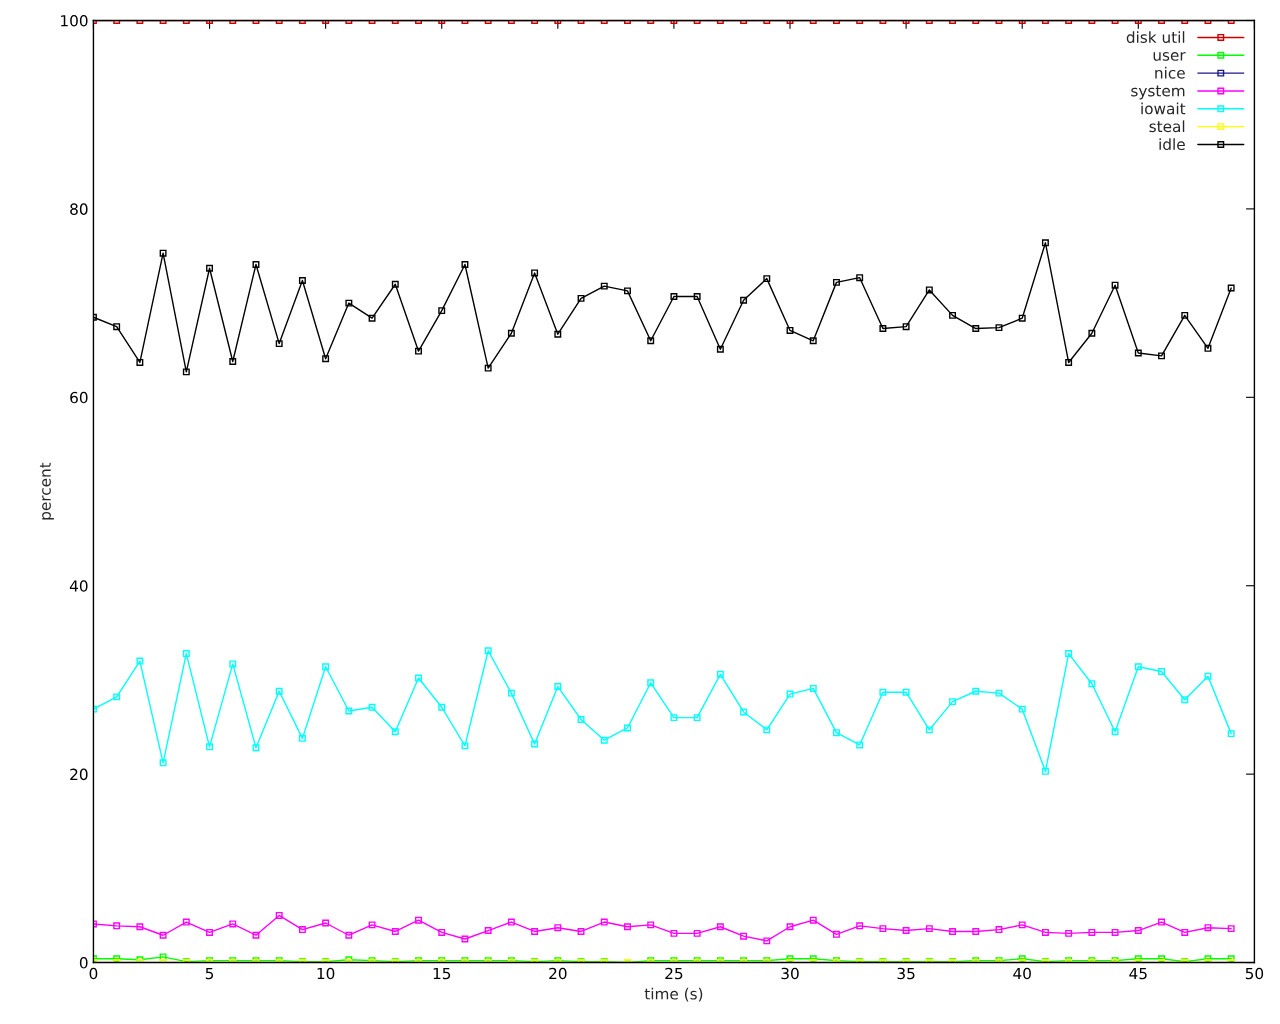 Image resolution: width=1280 pixels, height=1024 pixels. Describe the element at coordinates (1158, 92) in the screenshot. I see `legend-label: system` at that location.